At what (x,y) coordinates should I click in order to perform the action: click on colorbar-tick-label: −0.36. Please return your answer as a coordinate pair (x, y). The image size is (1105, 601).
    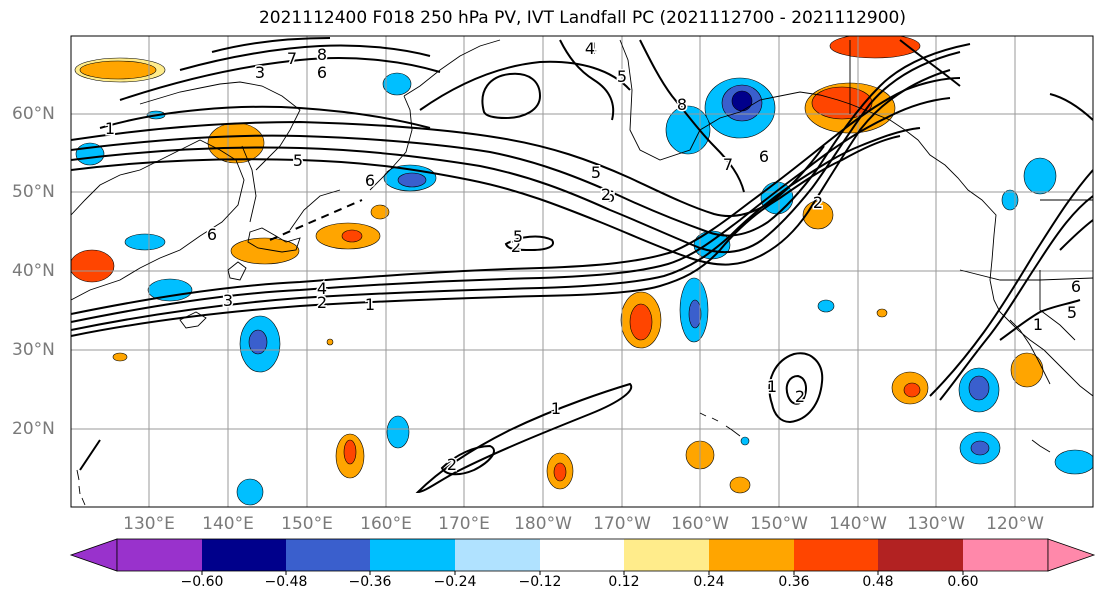
    Looking at the image, I should click on (370, 582).